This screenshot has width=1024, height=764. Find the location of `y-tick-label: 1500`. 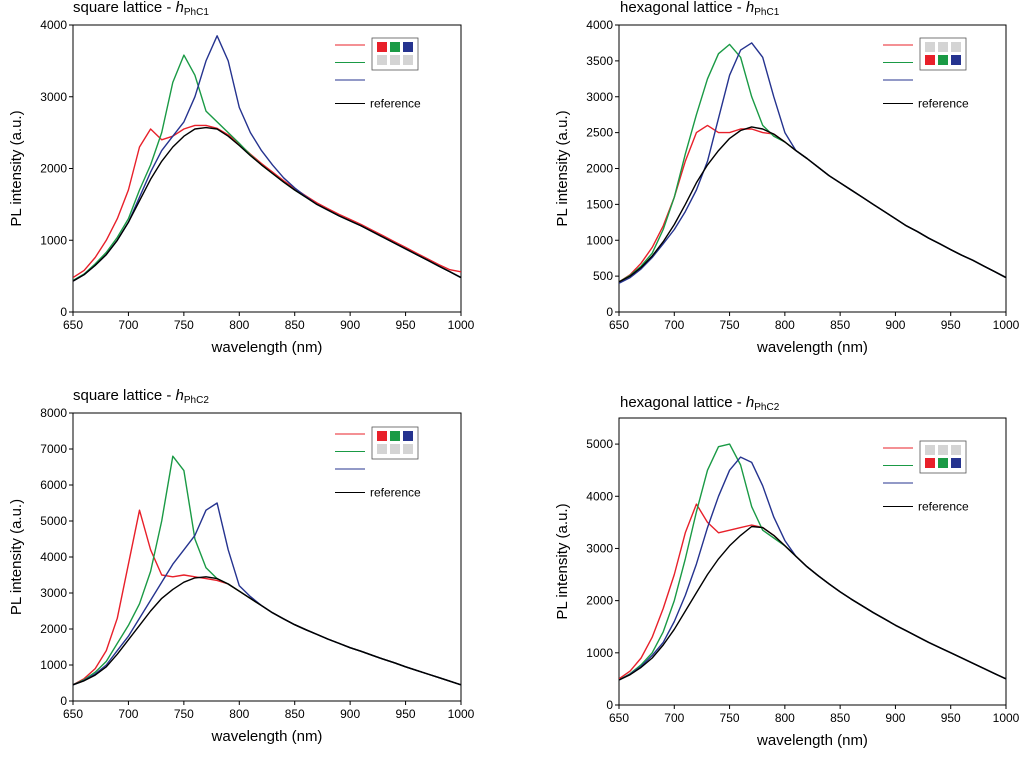

y-tick-label: 1500 is located at coordinates (599, 204).